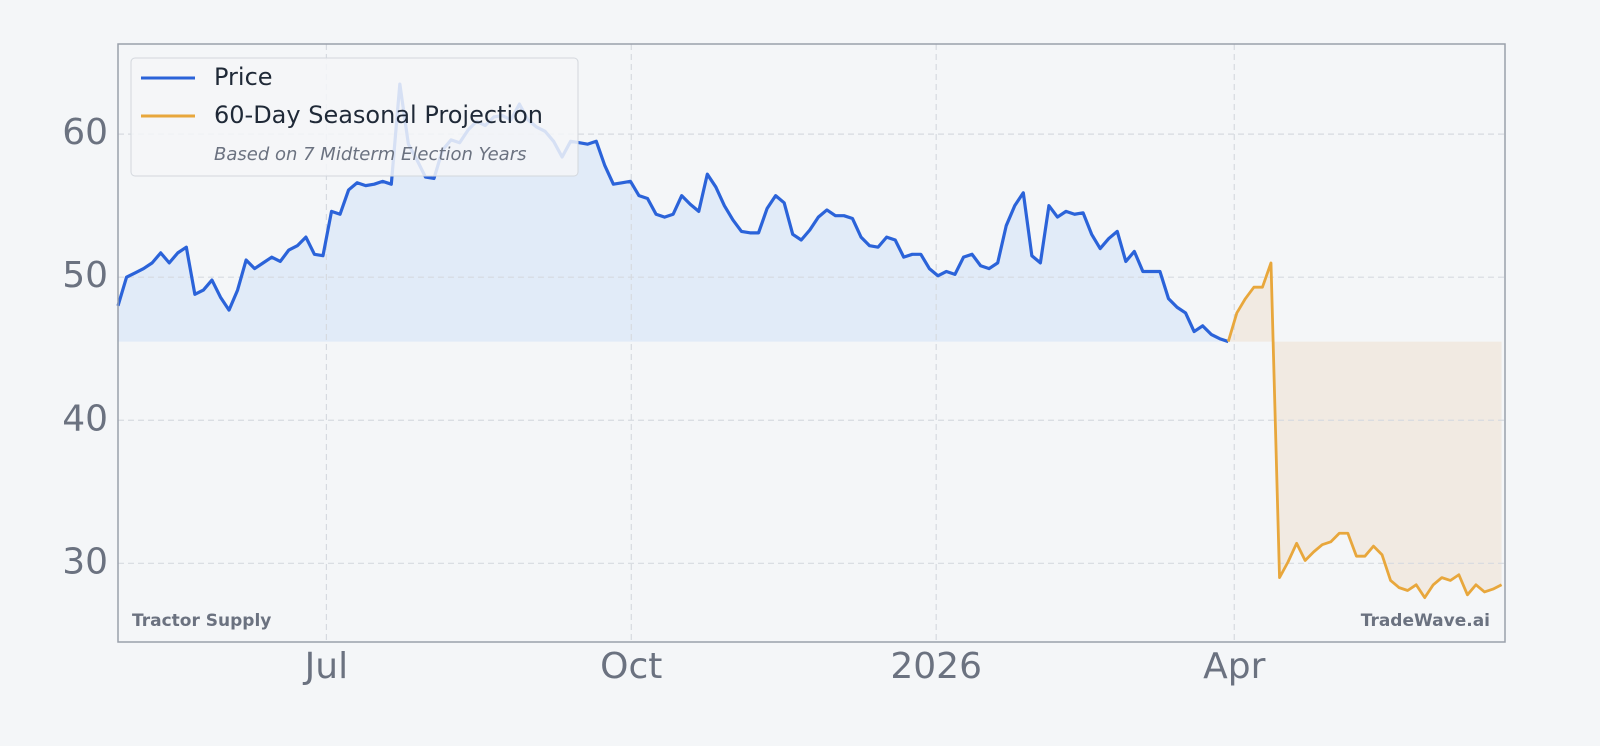 Image resolution: width=1600 pixels, height=746 pixels. I want to click on area-fill, so click(1365, 430).